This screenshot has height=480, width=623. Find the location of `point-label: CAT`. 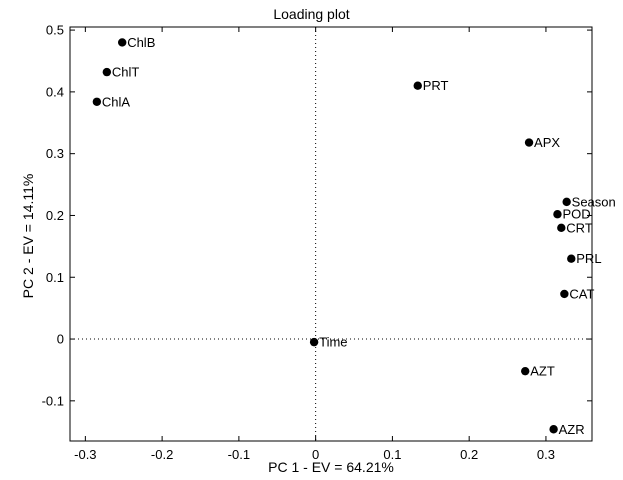

point-label: CAT is located at coordinates (581, 293).